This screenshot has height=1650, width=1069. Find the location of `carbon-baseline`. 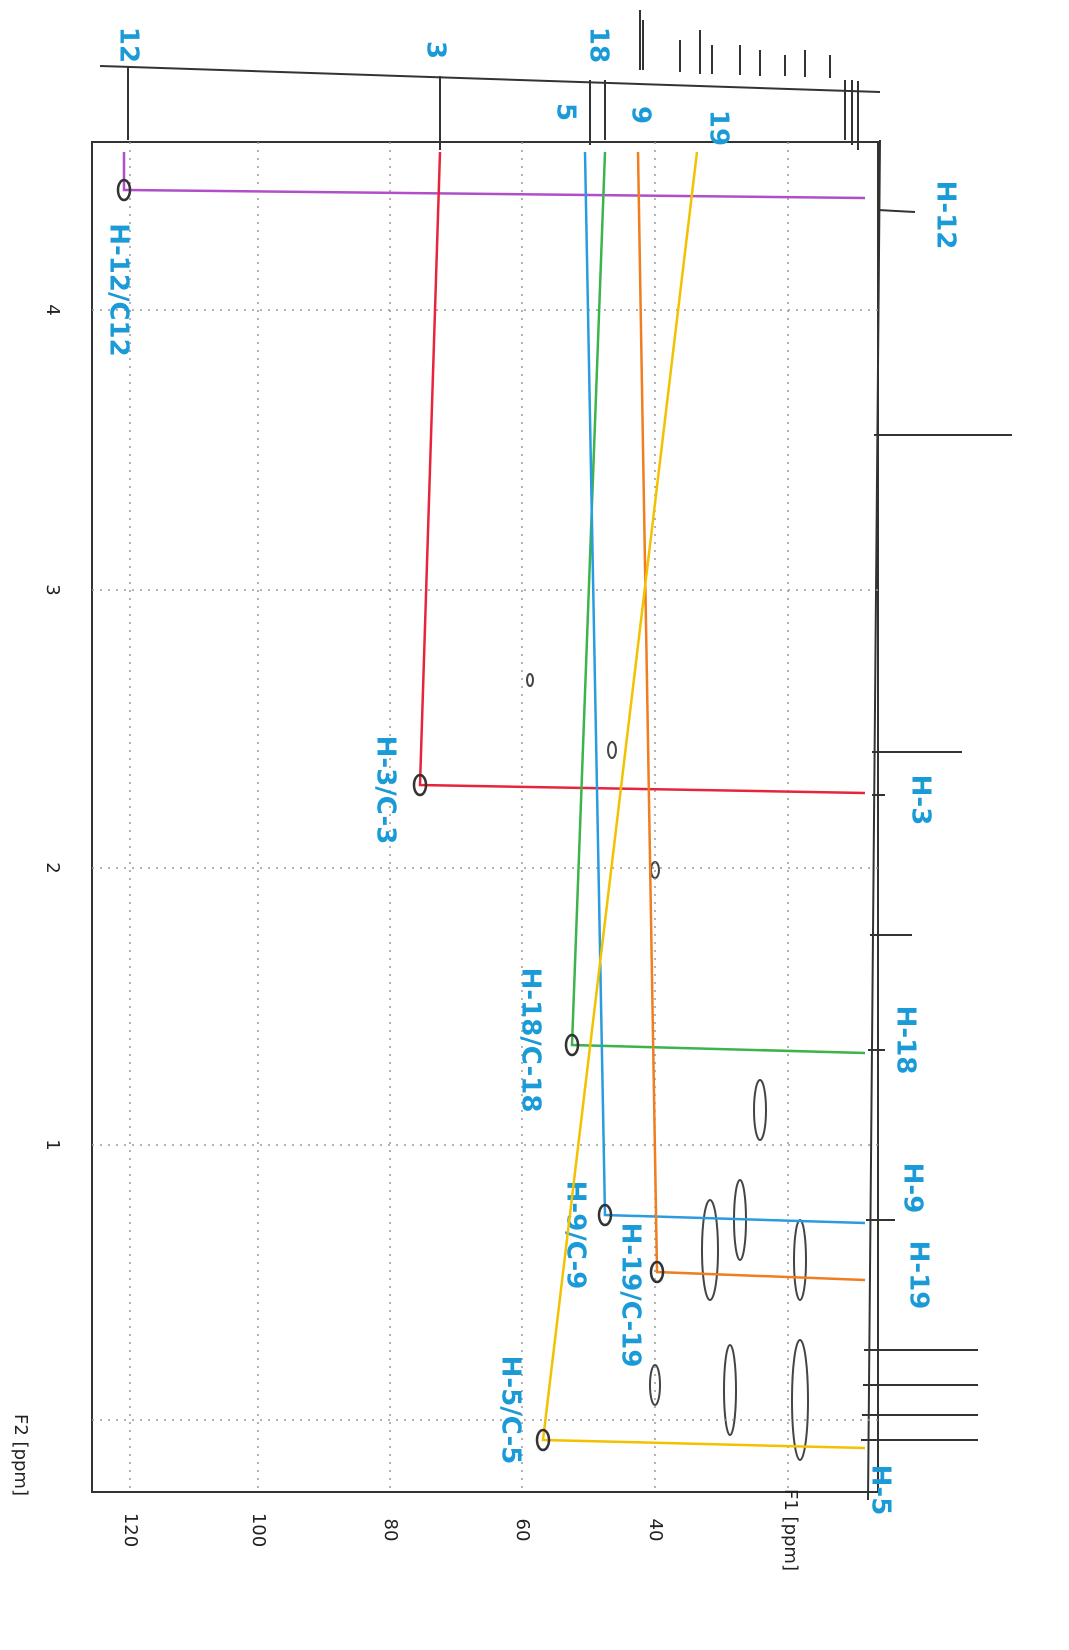

carbon-baseline is located at coordinates (490, 79).